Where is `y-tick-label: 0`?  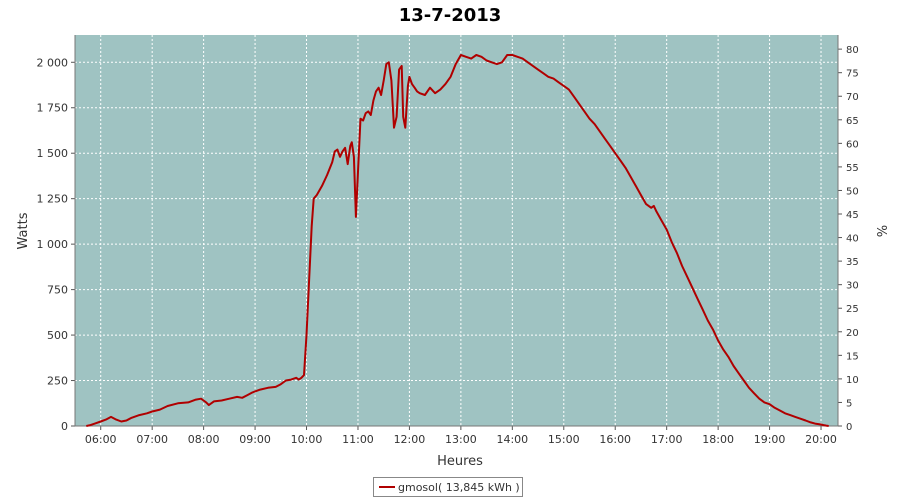
y-tick-label: 0 is located at coordinates (64, 426).